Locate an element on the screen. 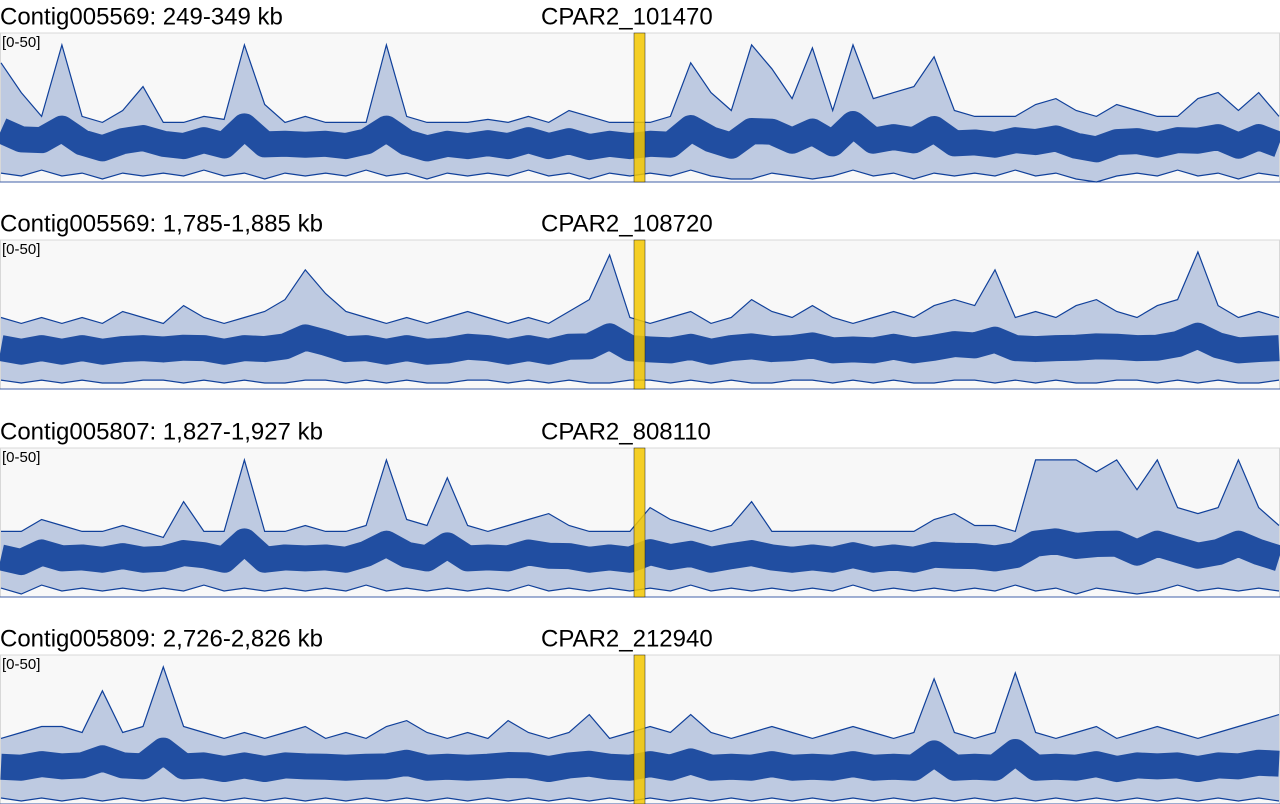 The width and height of the screenshot is (1280, 804). track-title: Contig005809: 2,726-2,826 kb is located at coordinates (161, 638).